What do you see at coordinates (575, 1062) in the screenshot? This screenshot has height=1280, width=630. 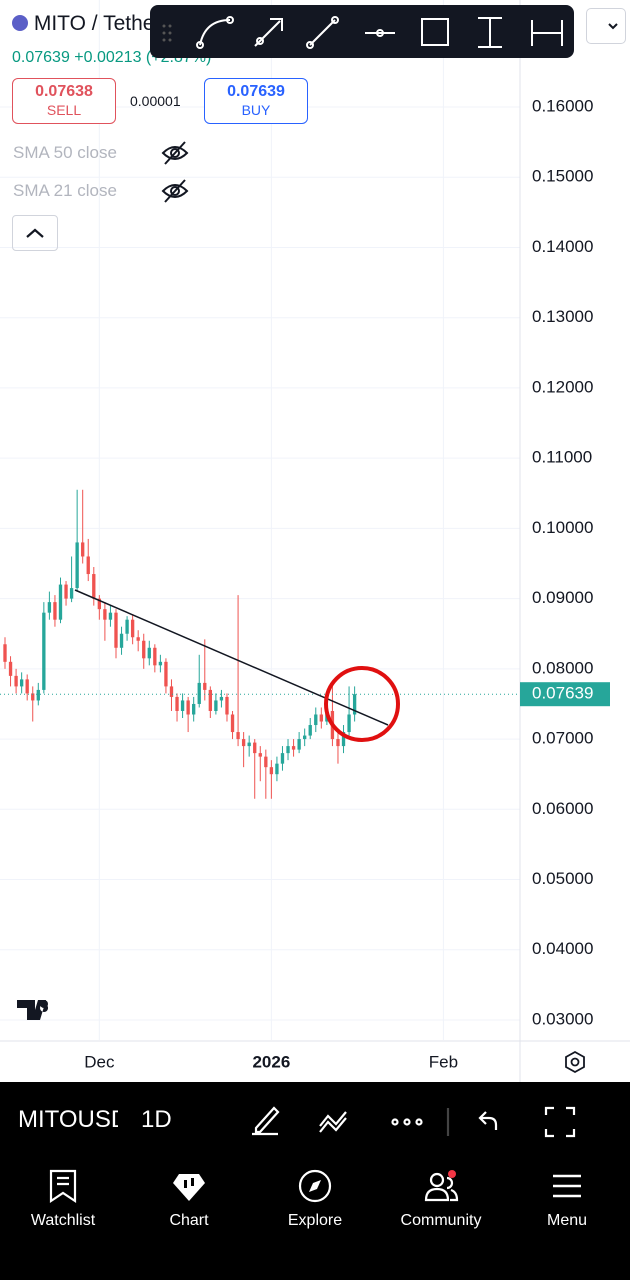 I see `settings-icon` at bounding box center [575, 1062].